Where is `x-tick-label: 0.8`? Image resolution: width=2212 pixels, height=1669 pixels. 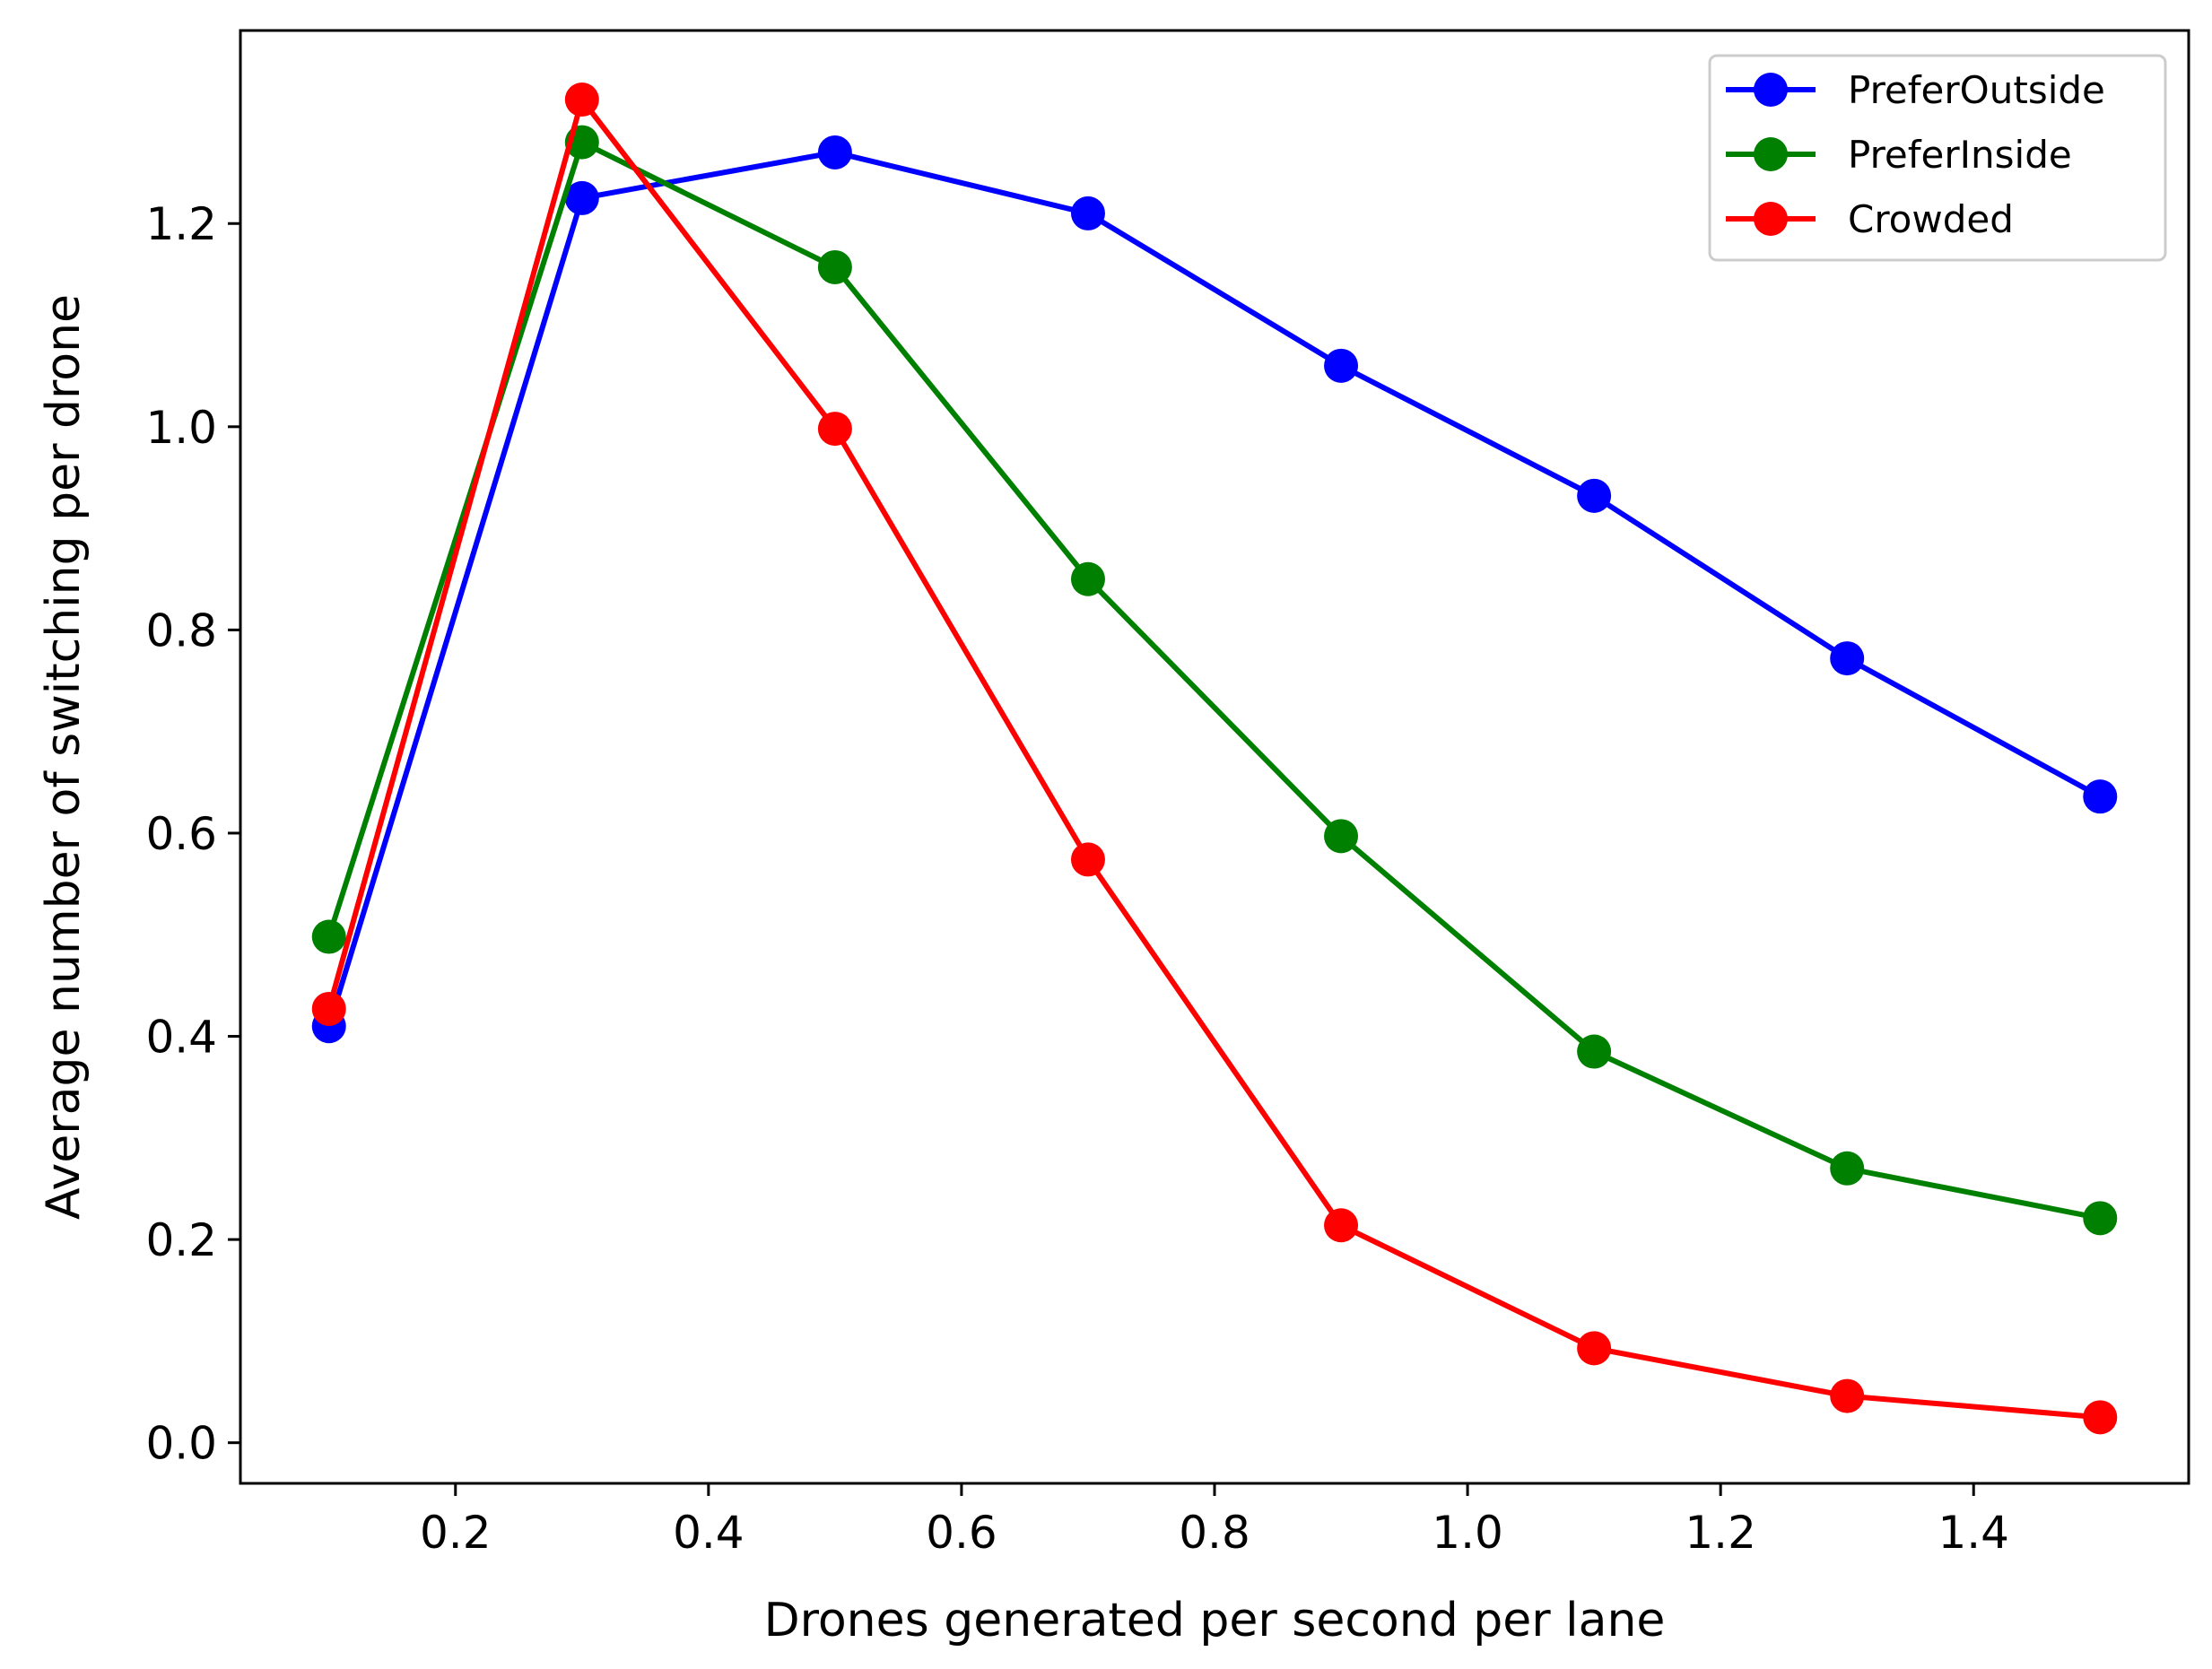
x-tick-label: 0.8 is located at coordinates (1214, 1533).